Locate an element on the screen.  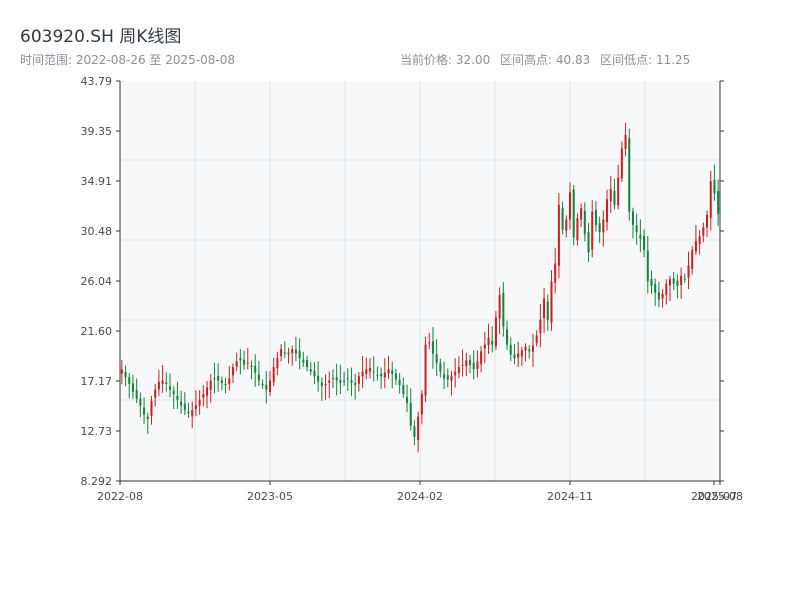
y-tick-label: 12.73 is located at coordinates (97, 431).